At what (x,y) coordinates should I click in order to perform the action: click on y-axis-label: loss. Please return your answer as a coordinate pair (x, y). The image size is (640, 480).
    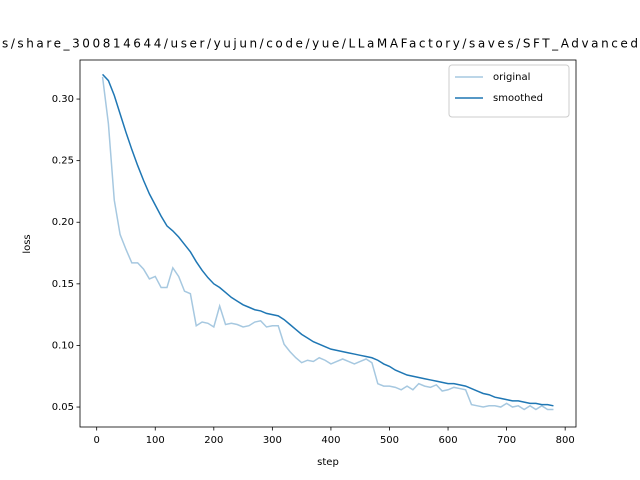
    Looking at the image, I should click on (27, 243).